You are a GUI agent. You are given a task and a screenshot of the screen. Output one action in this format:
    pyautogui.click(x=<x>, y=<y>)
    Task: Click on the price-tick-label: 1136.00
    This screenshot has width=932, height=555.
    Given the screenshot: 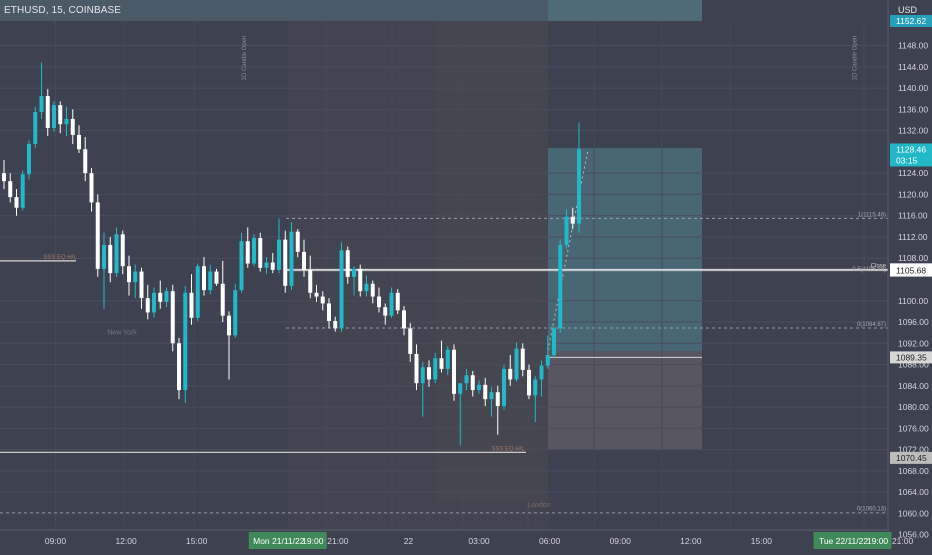 What is the action you would take?
    pyautogui.click(x=913, y=109)
    